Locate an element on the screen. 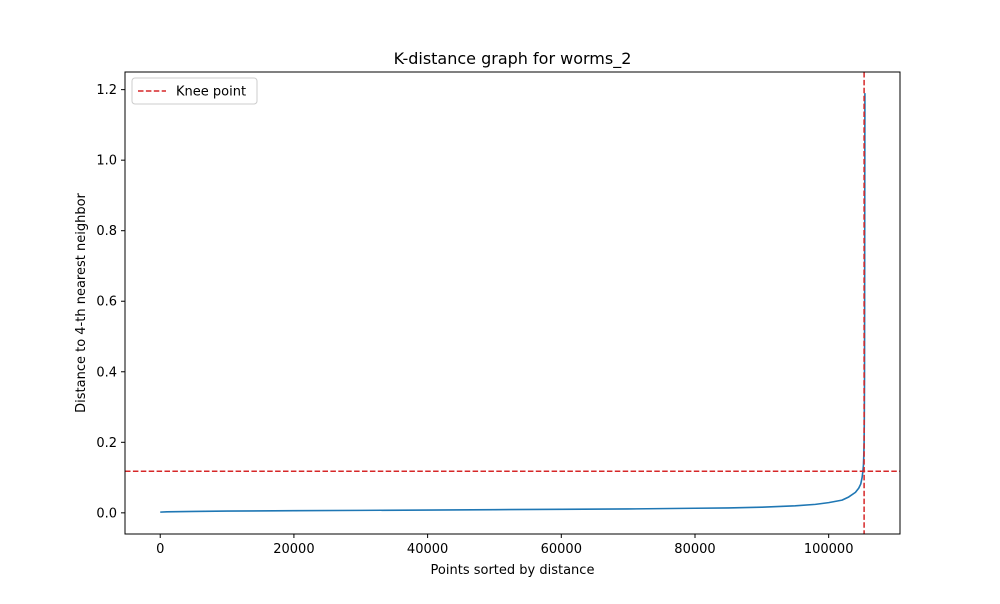 The width and height of the screenshot is (1000, 604). y-axis-label: Distance to 4-th nearest neighbor is located at coordinates (81, 302).